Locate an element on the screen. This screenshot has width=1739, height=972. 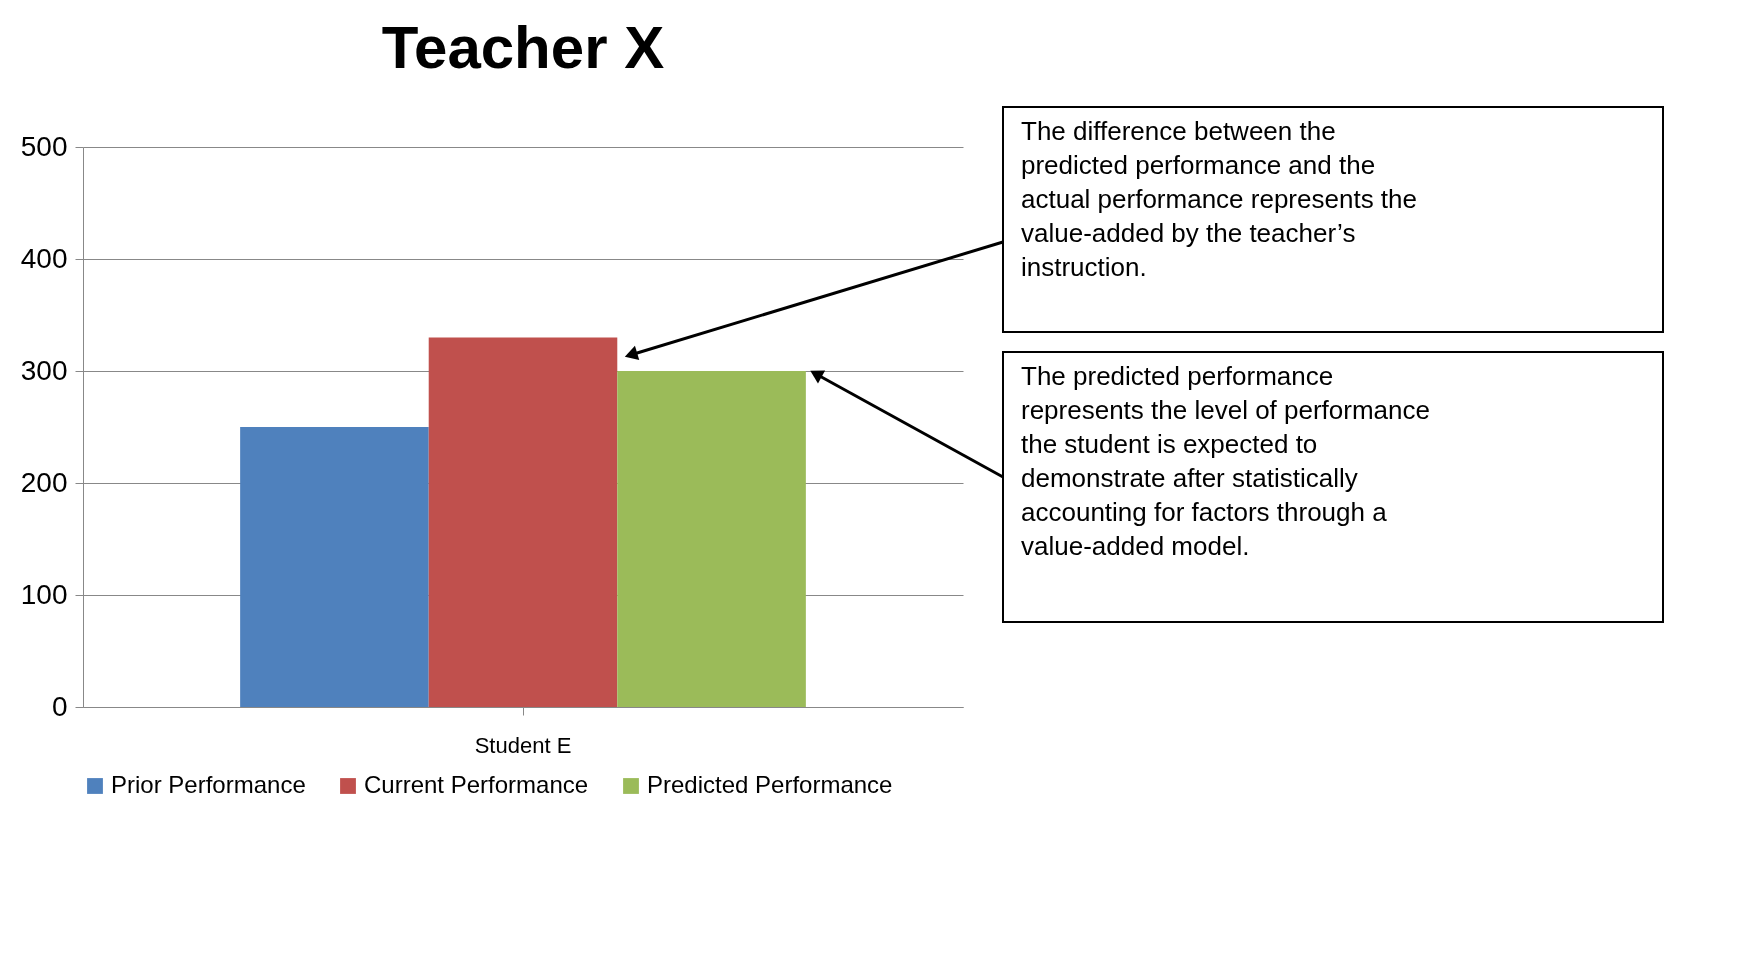
legend-label: Predicted Performance is located at coordinates (770, 784).